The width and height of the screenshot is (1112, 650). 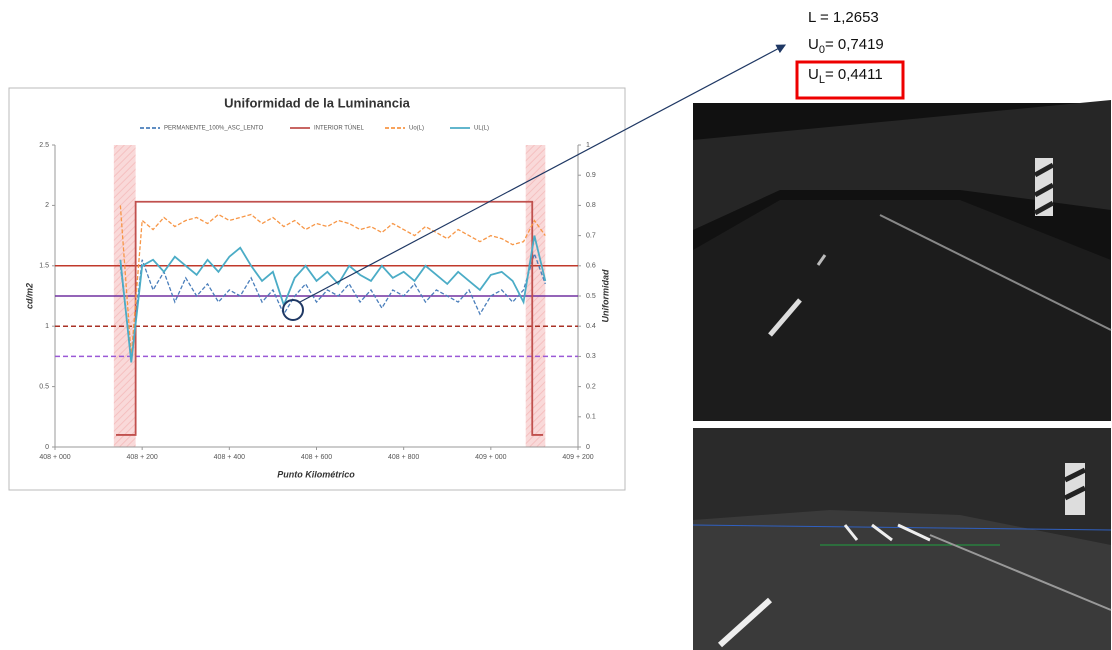 I want to click on x-tick-label: 408 + 000, so click(x=54, y=457).